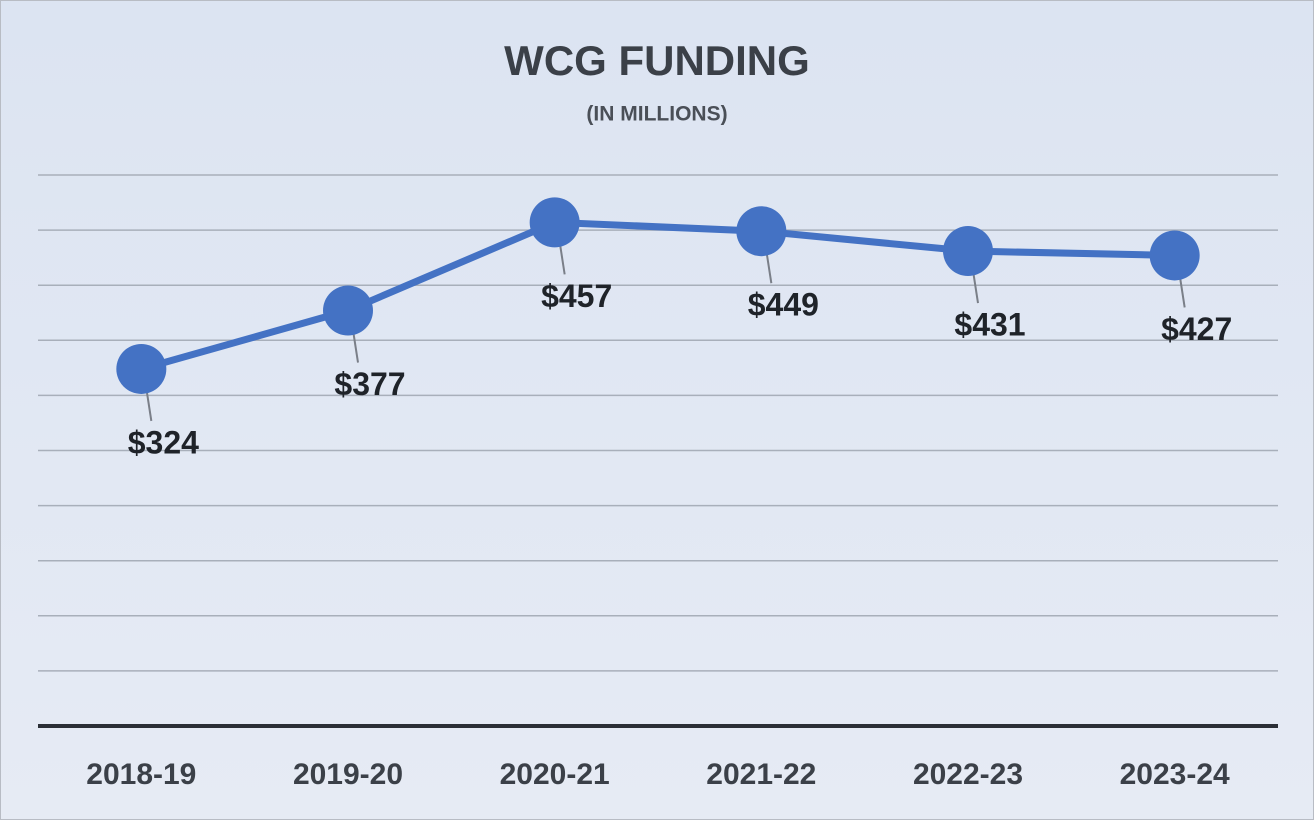  What do you see at coordinates (761, 774) in the screenshot?
I see `x-tick-label: 2021-22` at bounding box center [761, 774].